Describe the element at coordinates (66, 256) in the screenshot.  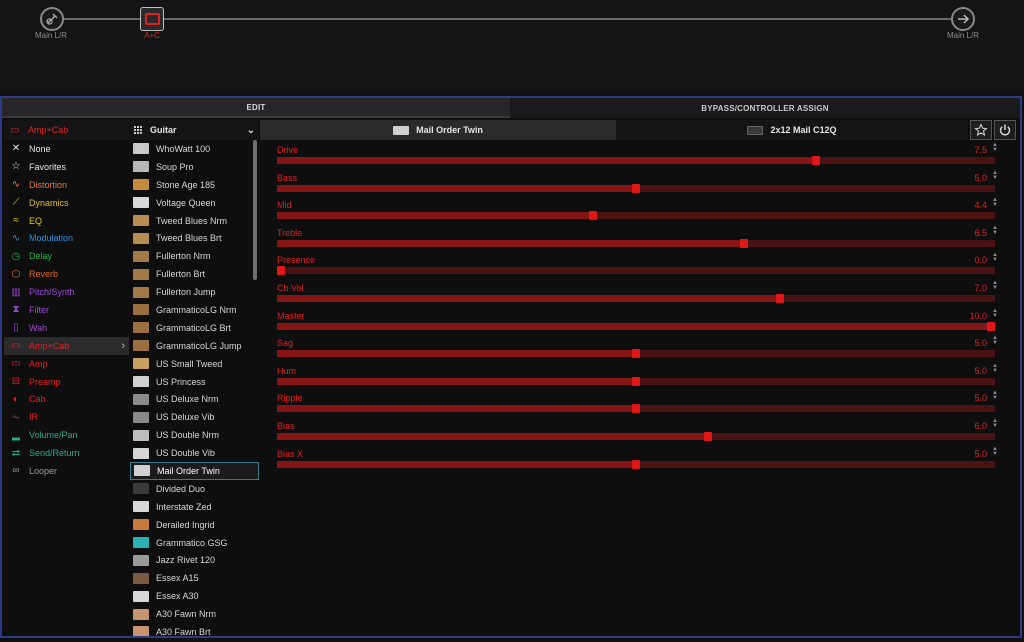
I see `category-item-delay: ◷ Delay` at that location.